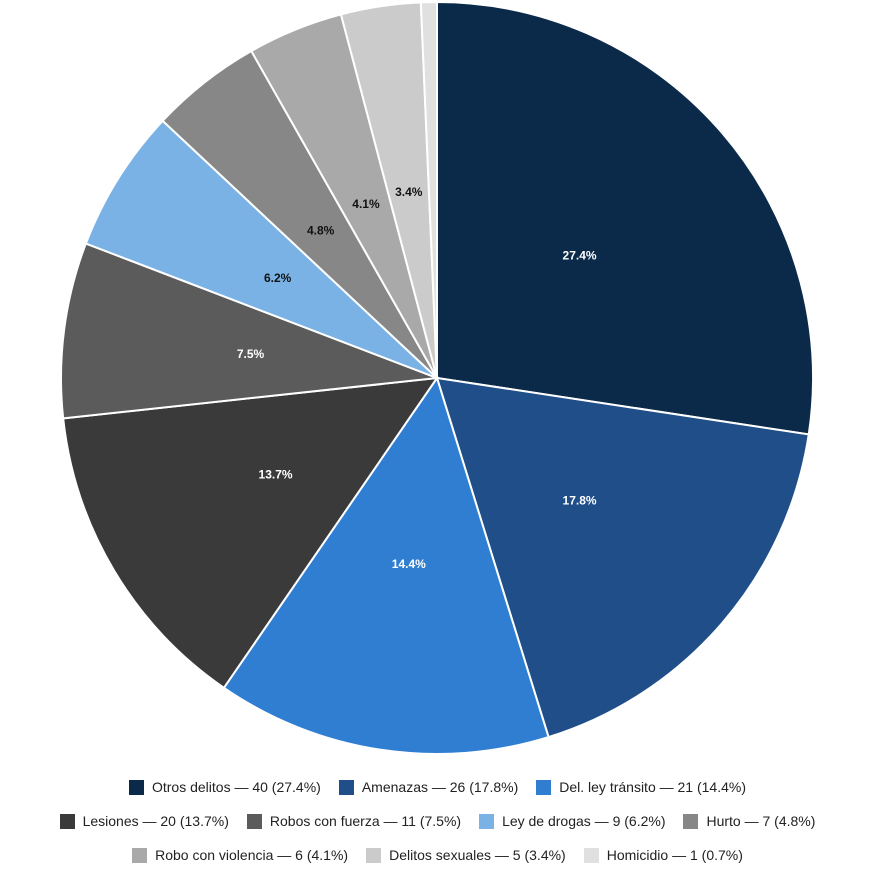 This screenshot has width=875, height=875. I want to click on legend-label: Hurto — 7 (4.8%), so click(761, 821).